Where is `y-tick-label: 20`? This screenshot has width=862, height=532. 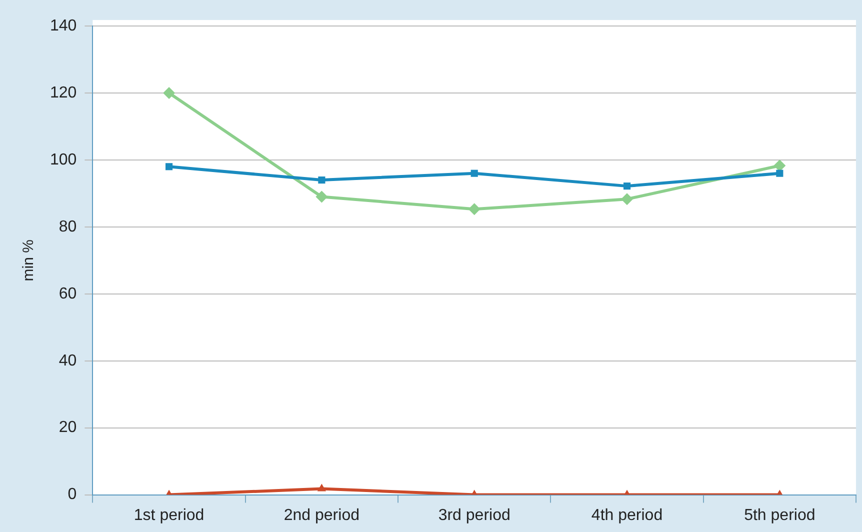 y-tick-label: 20 is located at coordinates (67, 427).